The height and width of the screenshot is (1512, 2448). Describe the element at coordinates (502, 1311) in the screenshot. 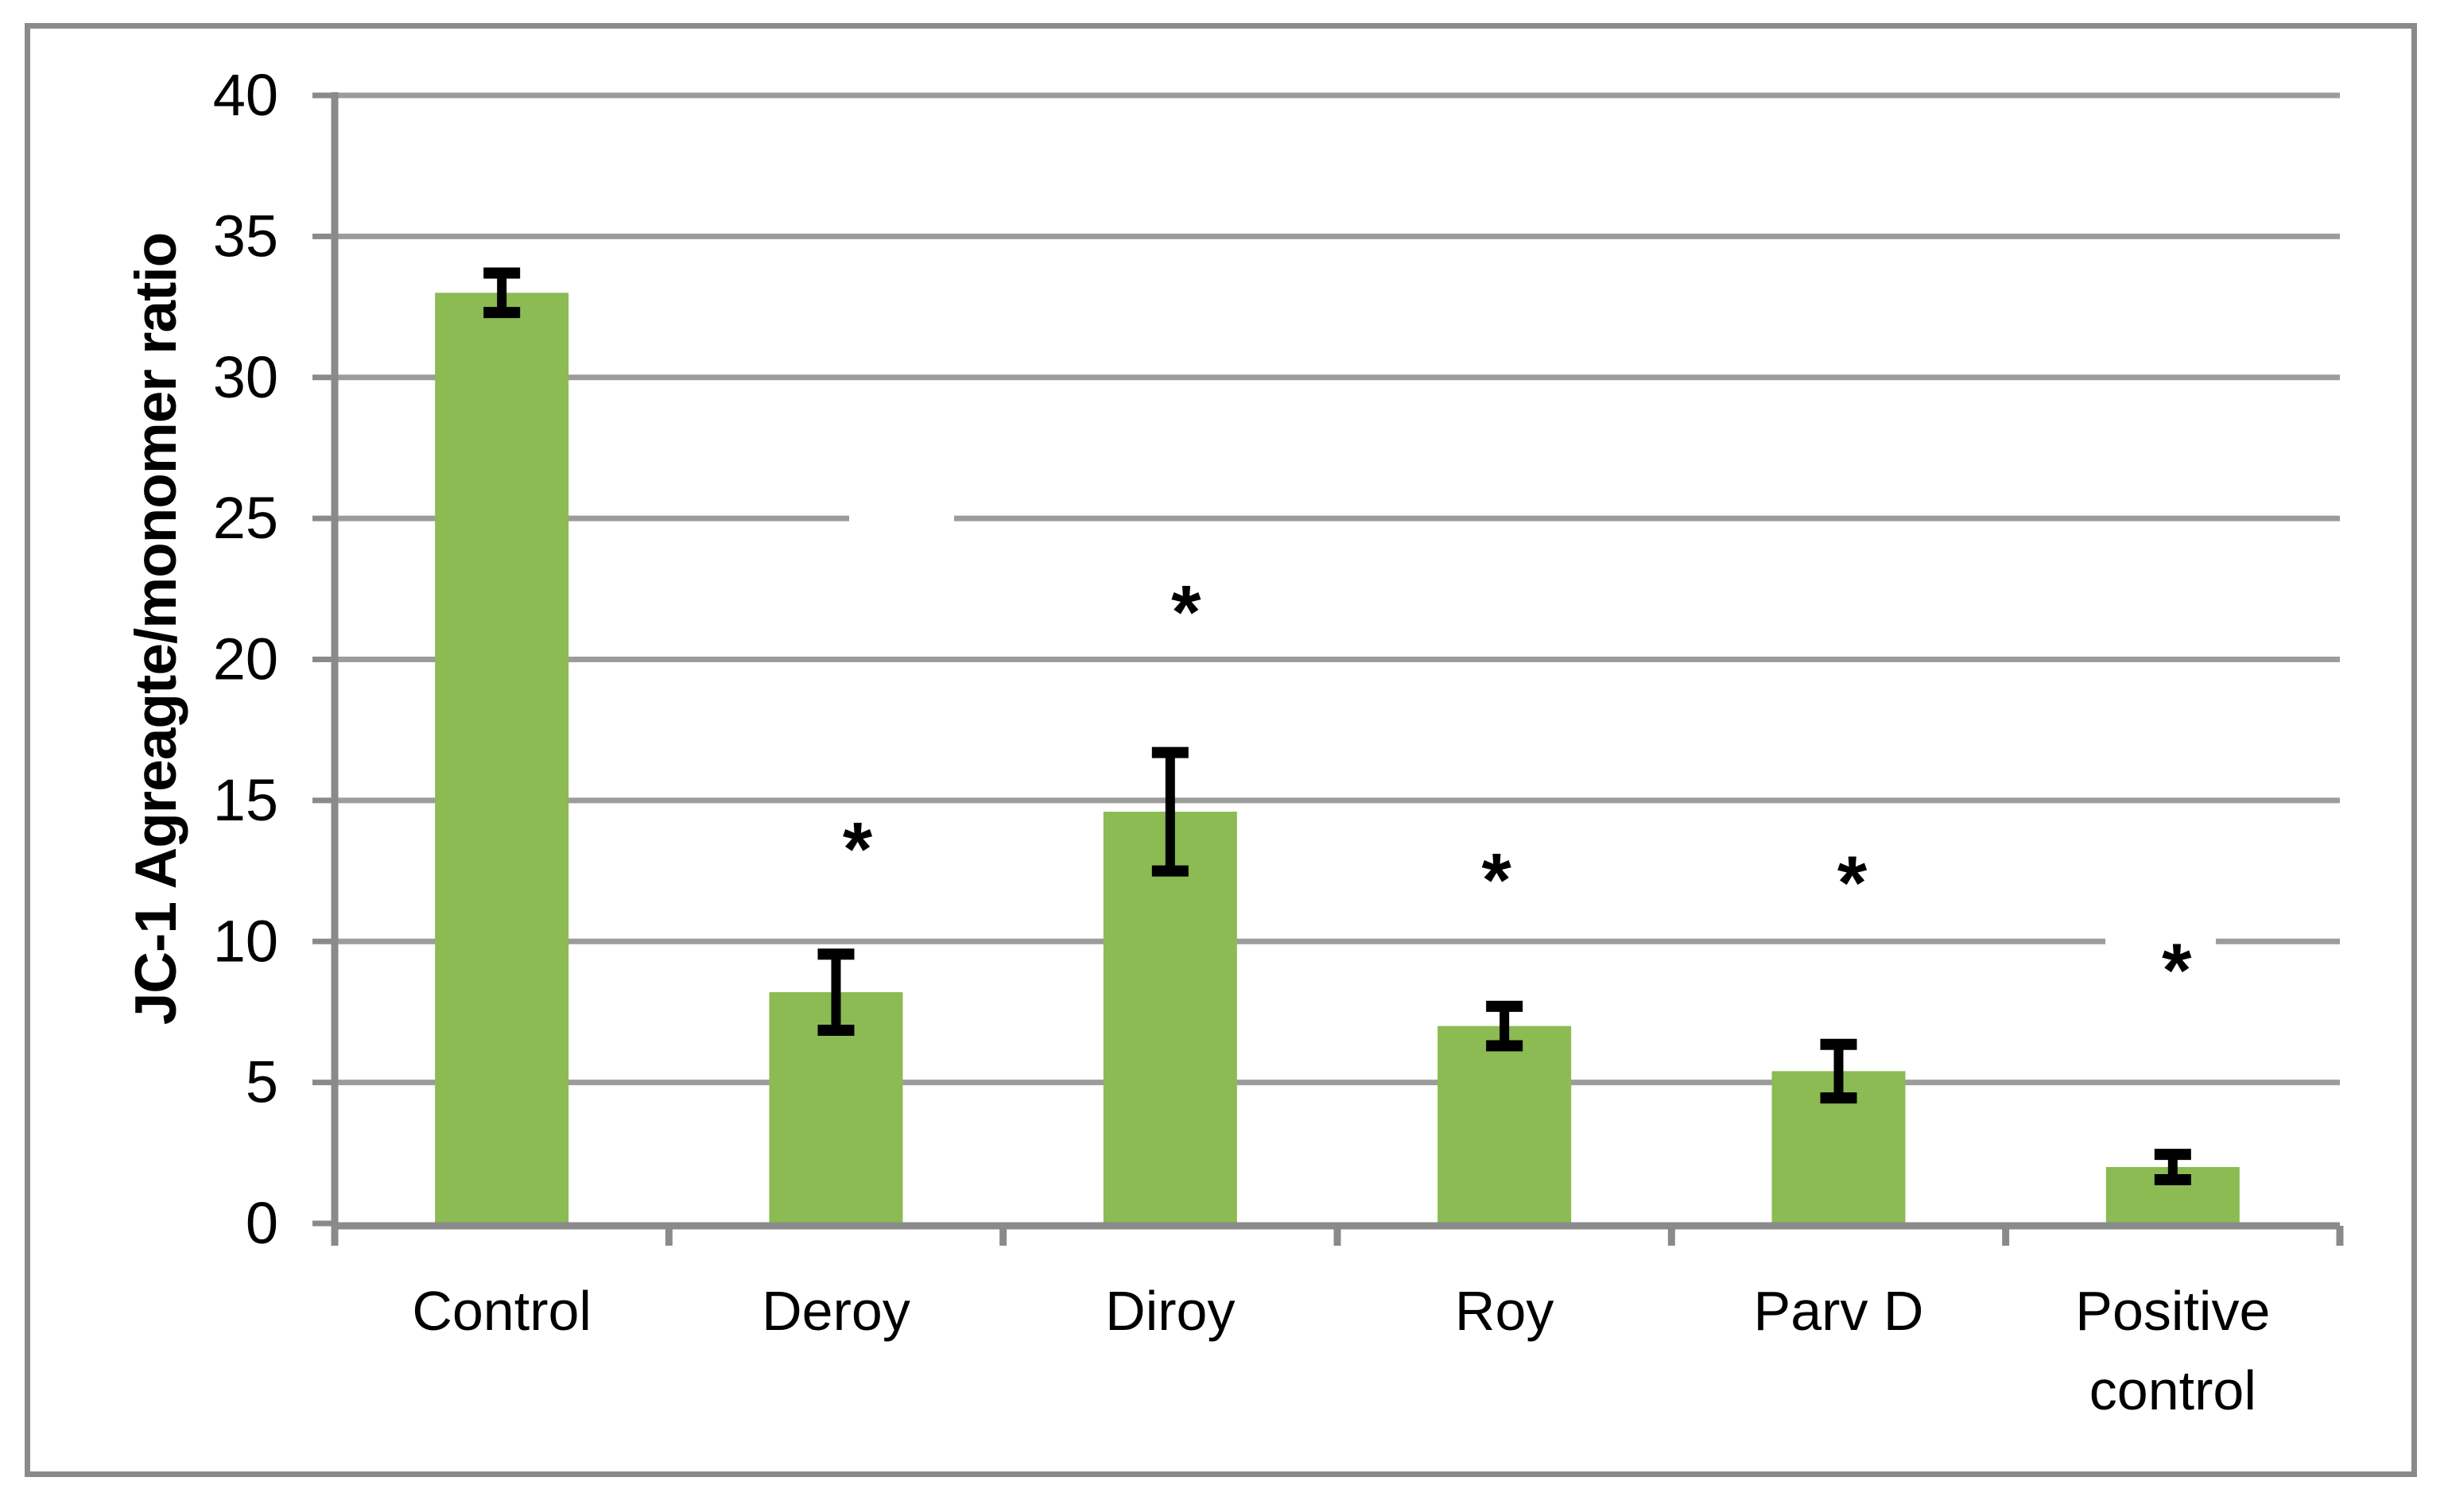

I see `x-category-label-control: Control` at that location.